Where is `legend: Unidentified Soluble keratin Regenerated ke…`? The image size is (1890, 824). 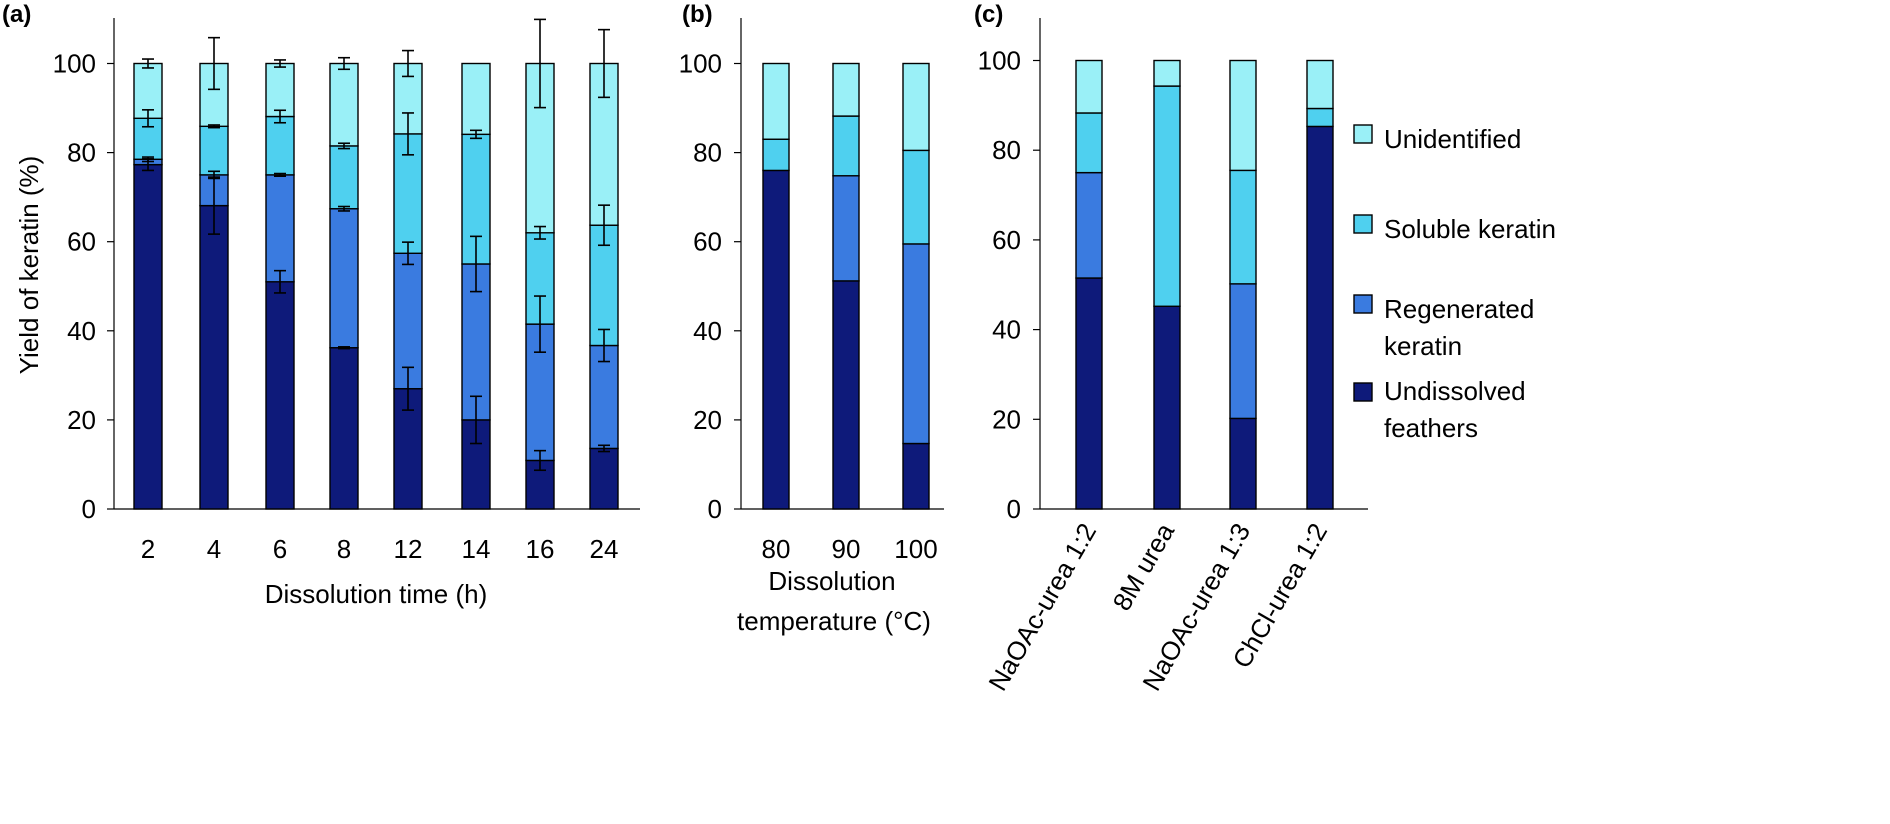 legend: Unidentified Soluble keratin Regenerated ke… is located at coordinates (1454, 283).